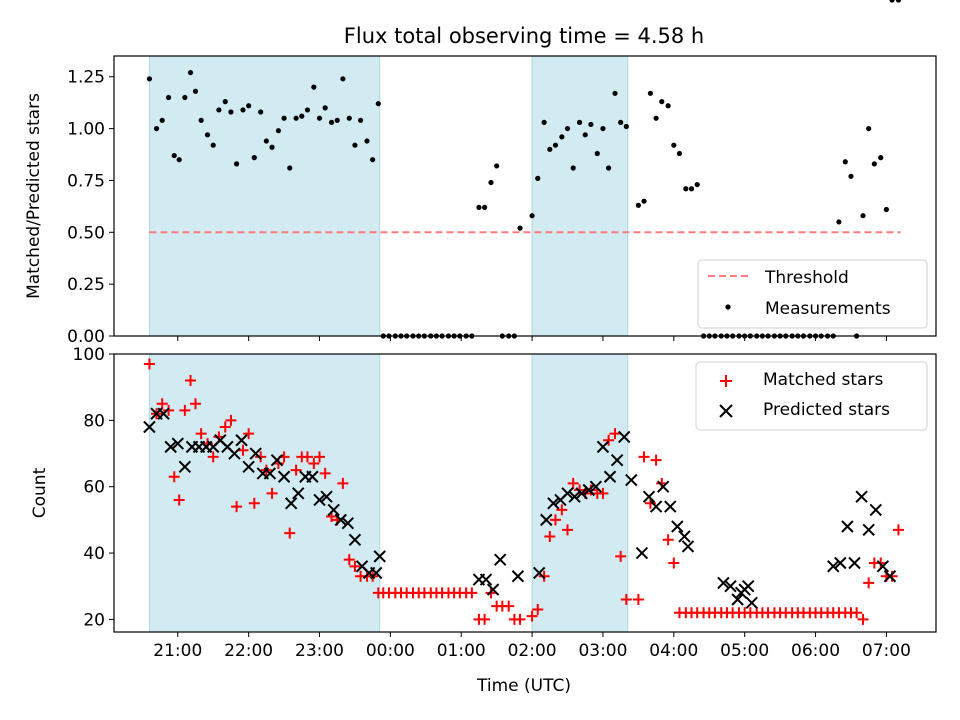  I want to click on x-tick-label: 06:00, so click(815, 651).